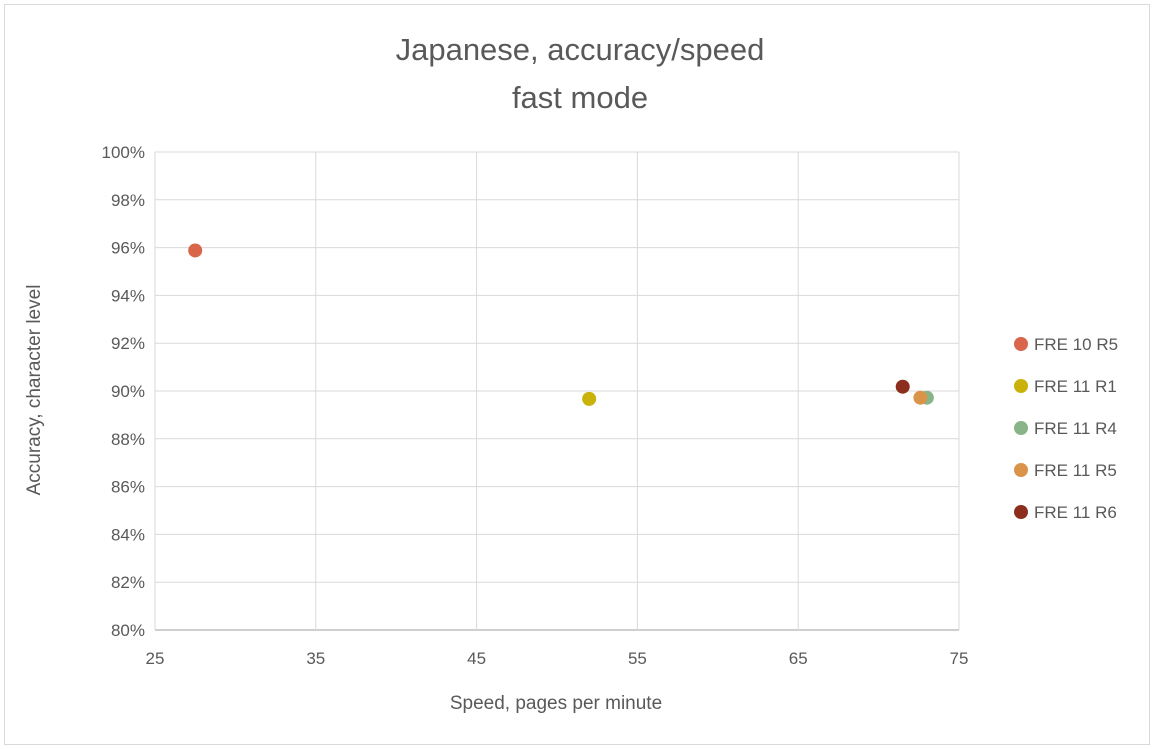 The height and width of the screenshot is (749, 1154). What do you see at coordinates (128, 391) in the screenshot?
I see `y-tick-label: 90%` at bounding box center [128, 391].